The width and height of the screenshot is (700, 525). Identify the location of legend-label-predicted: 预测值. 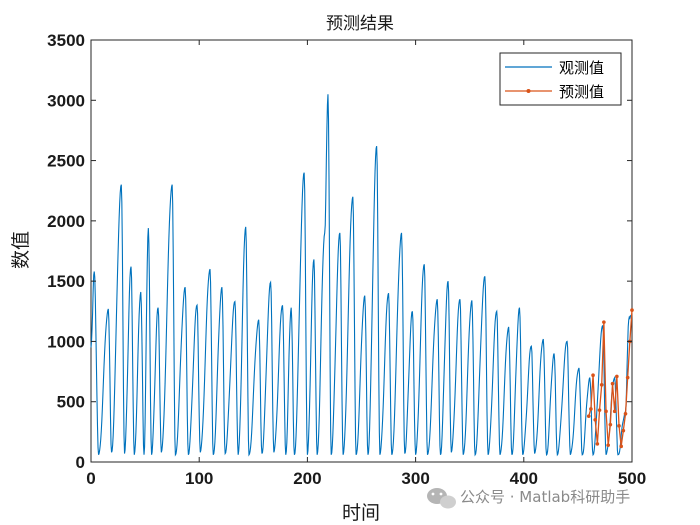
(581, 92).